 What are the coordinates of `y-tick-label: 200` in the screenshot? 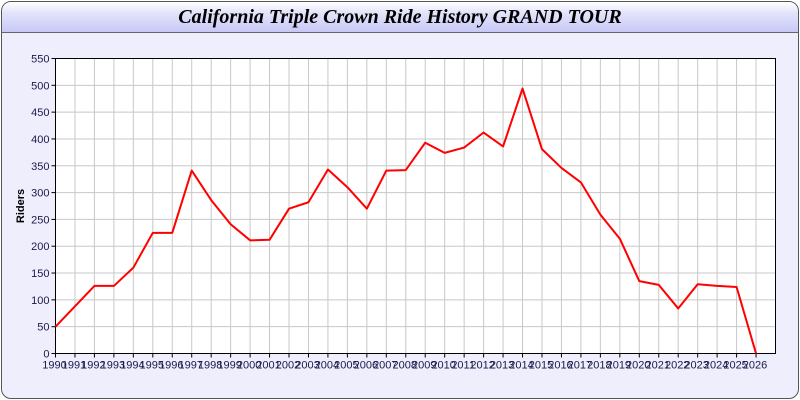 It's located at (40, 247).